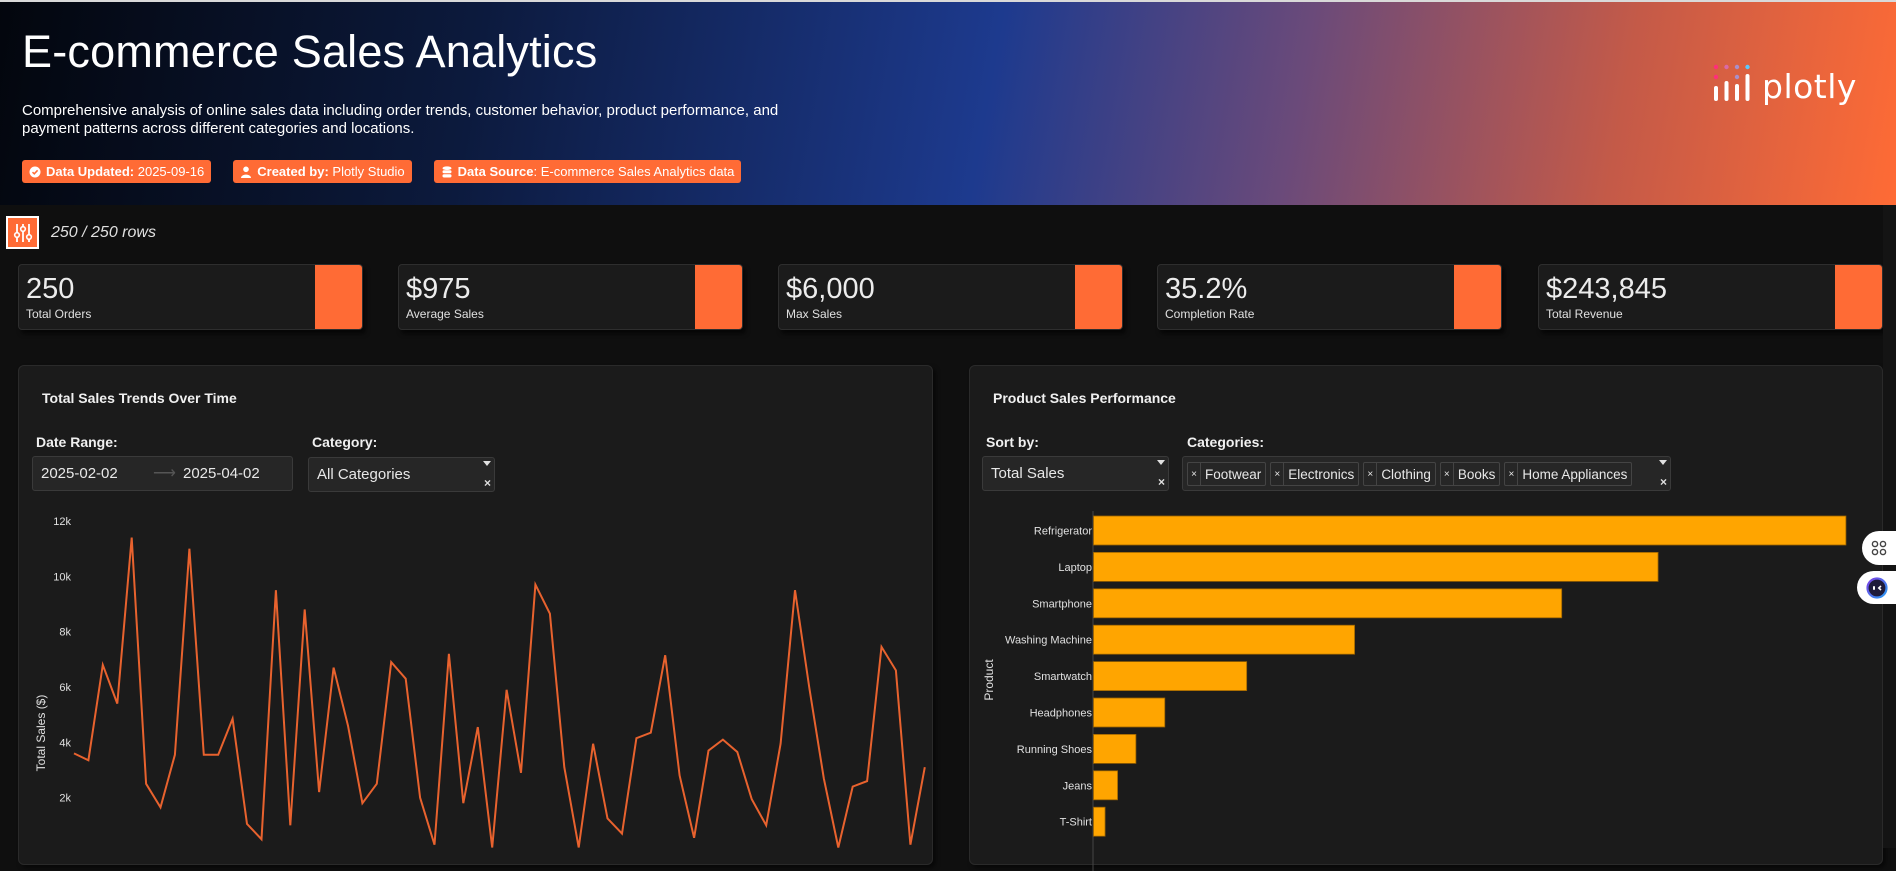  Describe the element at coordinates (1012, 442) in the screenshot. I see `sort-by-label: Sort by:` at that location.